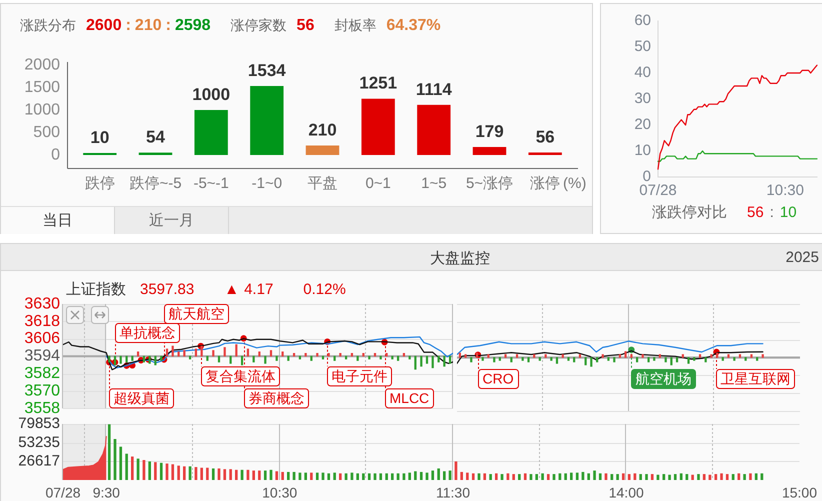 The image size is (822, 501). Describe the element at coordinates (39, 442) in the screenshot. I see `y-tick-label: 53235` at that location.